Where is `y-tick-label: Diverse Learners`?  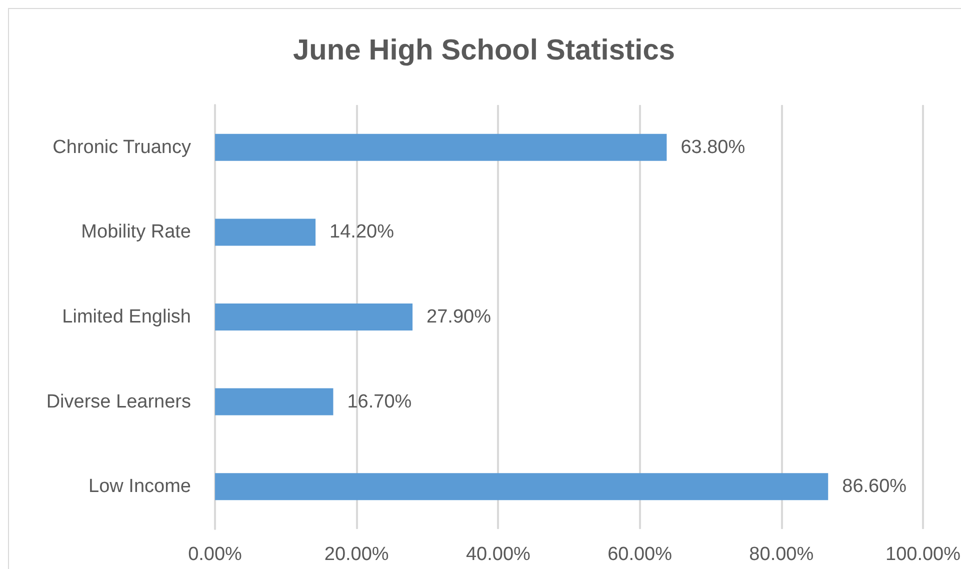
y-tick-label: Diverse Learners is located at coordinates (118, 401).